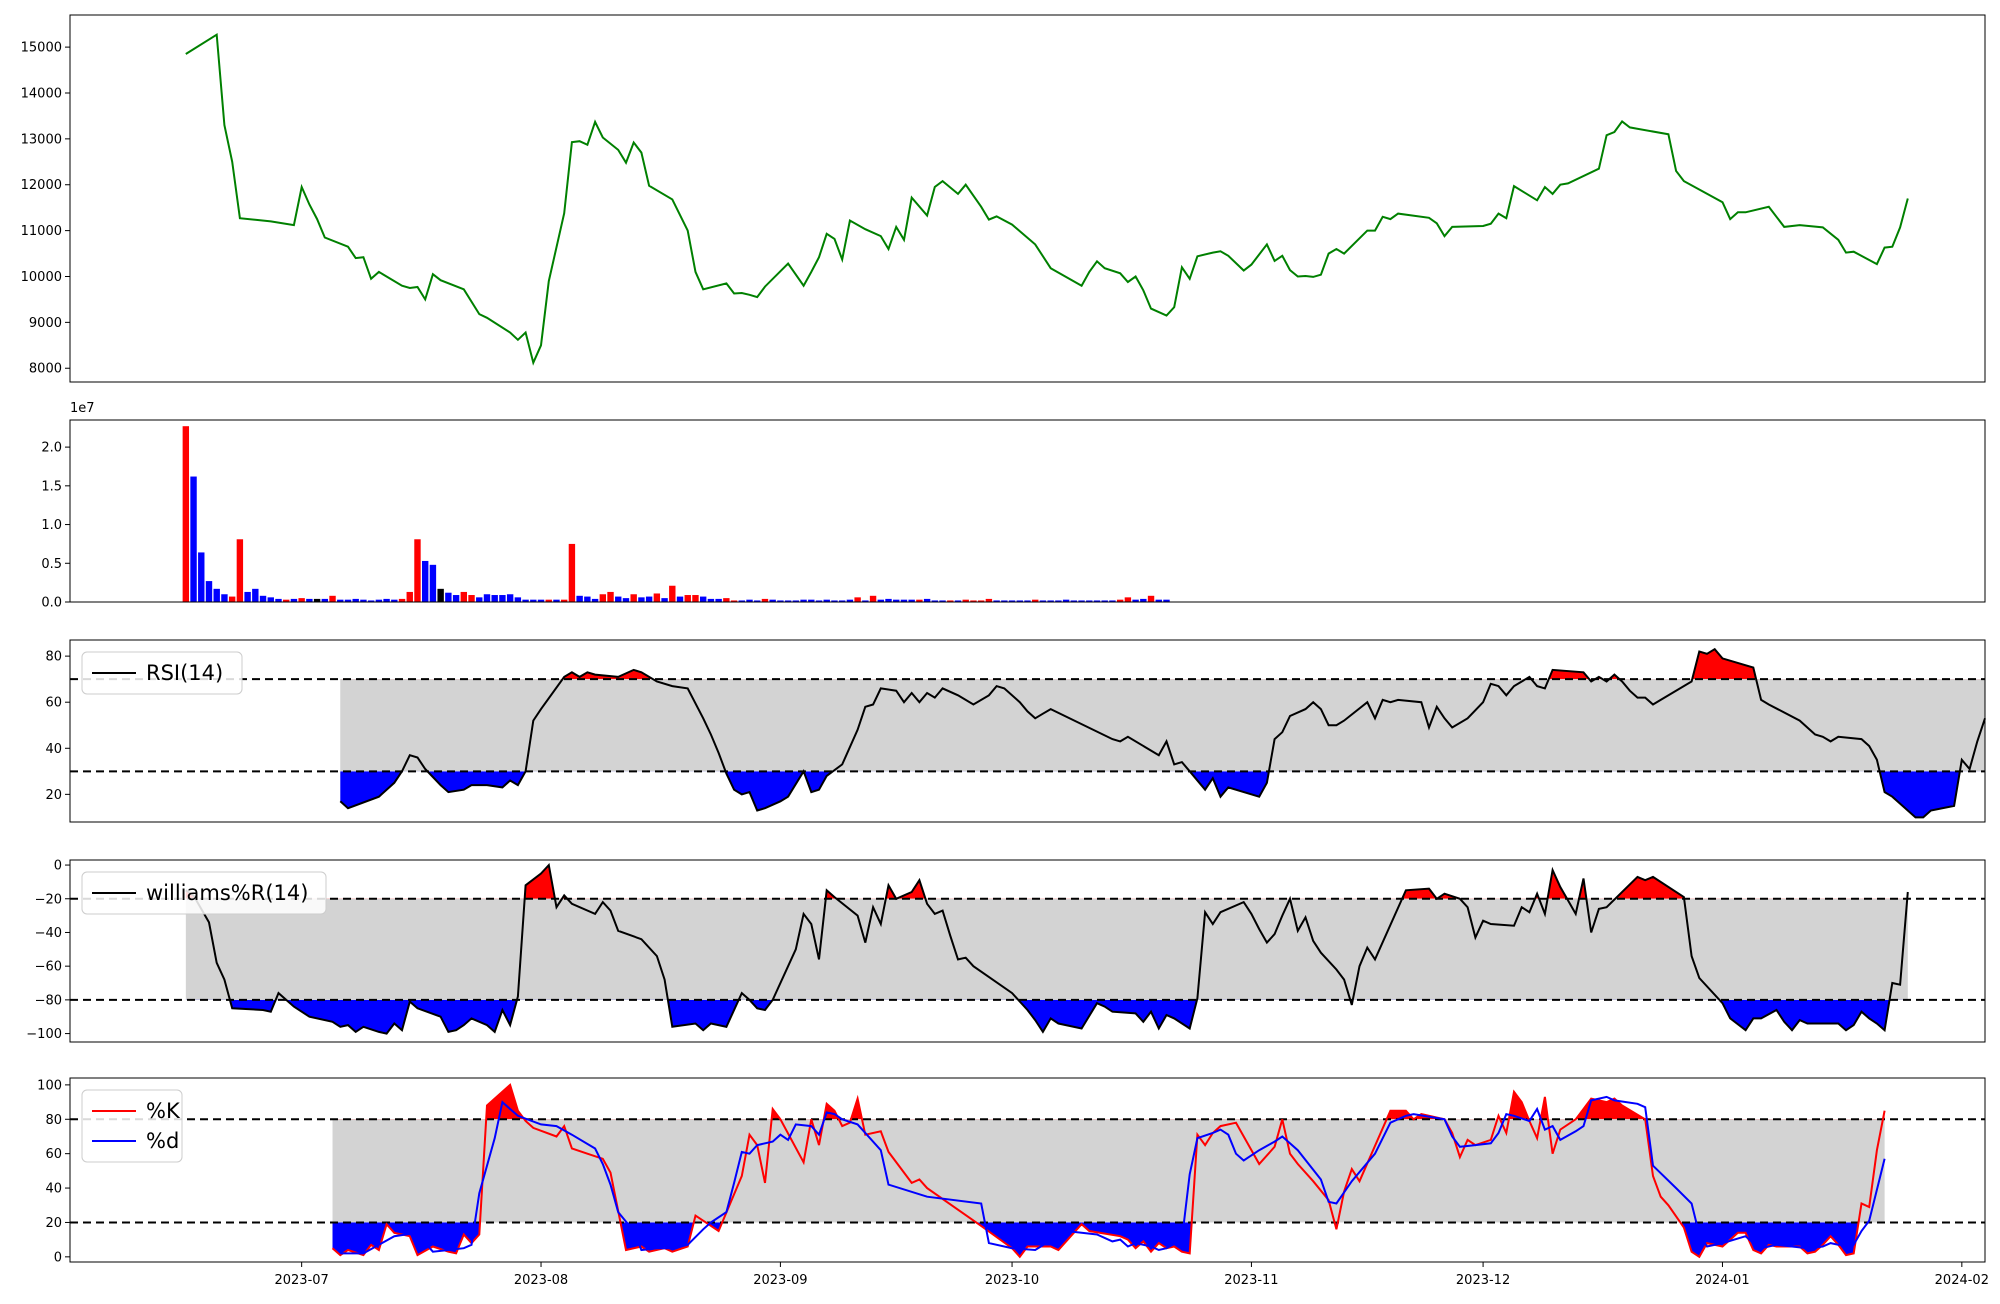 The width and height of the screenshot is (2000, 1304). Describe the element at coordinates (41, 277) in the screenshot. I see `y-tick-label: 10000` at that location.